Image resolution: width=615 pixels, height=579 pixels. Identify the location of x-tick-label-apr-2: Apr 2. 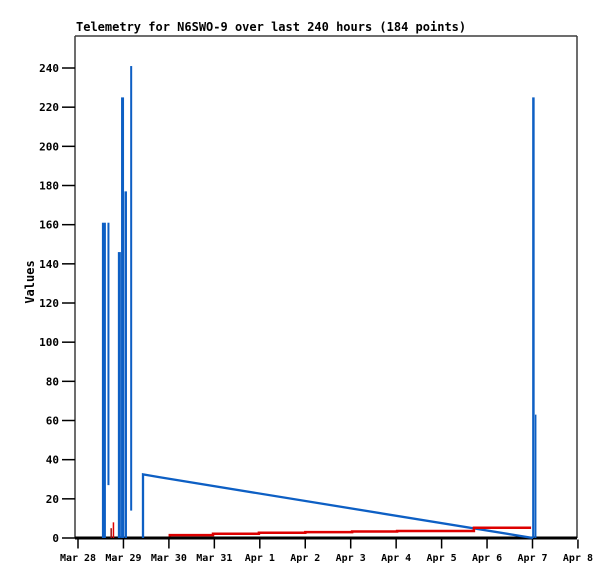
(305, 558).